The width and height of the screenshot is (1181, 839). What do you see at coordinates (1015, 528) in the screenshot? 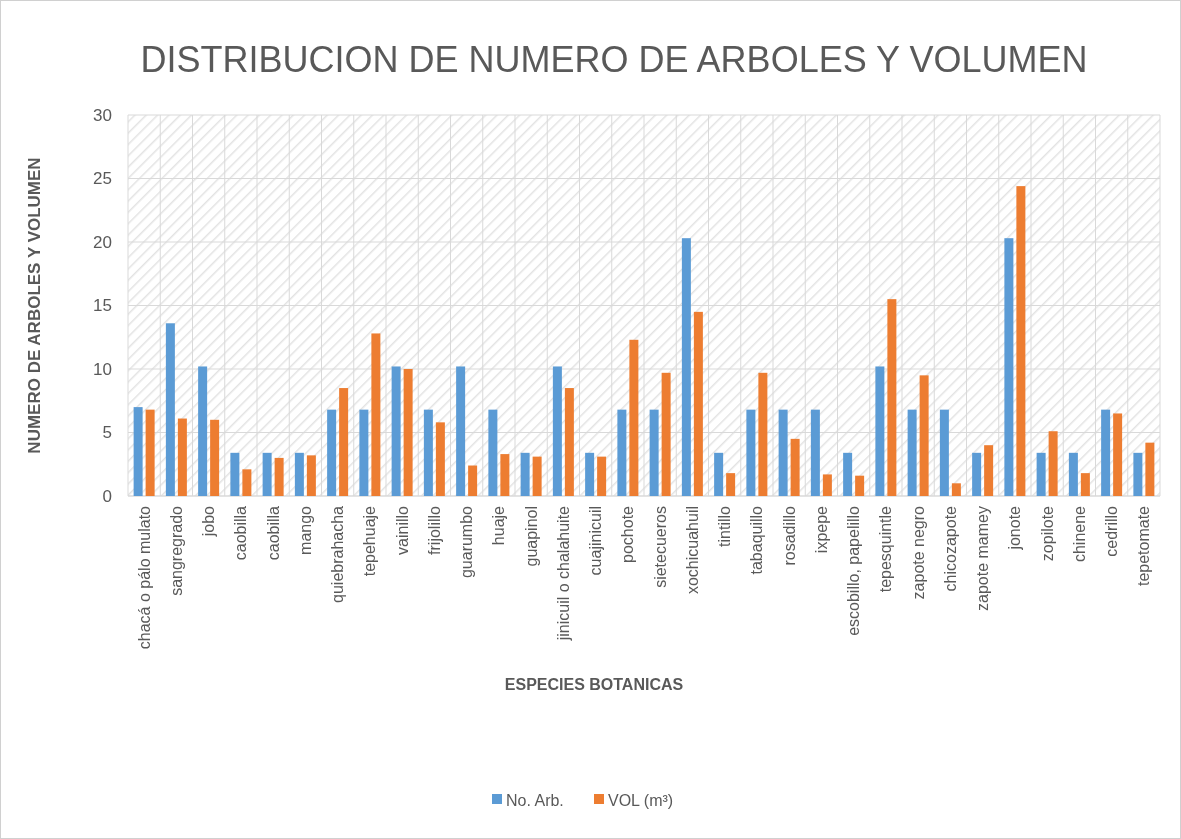
I see `x-tick-label: jonote` at bounding box center [1015, 528].